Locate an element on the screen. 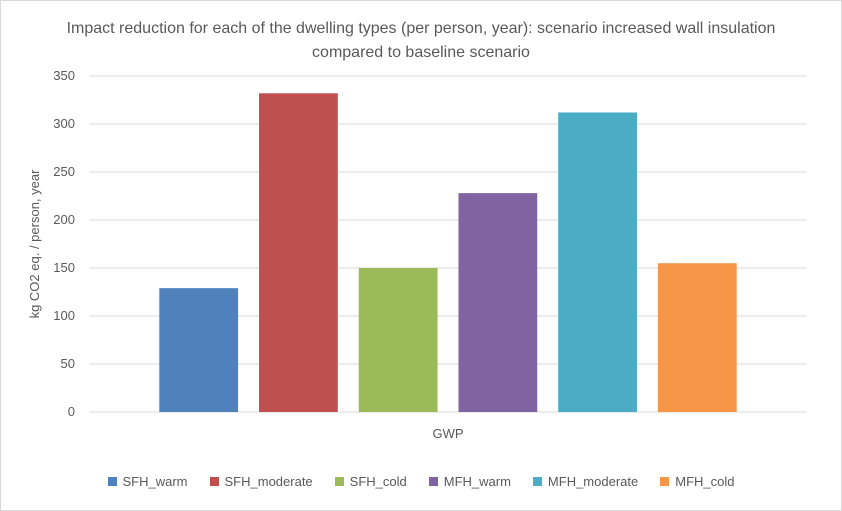 The image size is (842, 511). y-tick-label: 250 is located at coordinates (64, 171).